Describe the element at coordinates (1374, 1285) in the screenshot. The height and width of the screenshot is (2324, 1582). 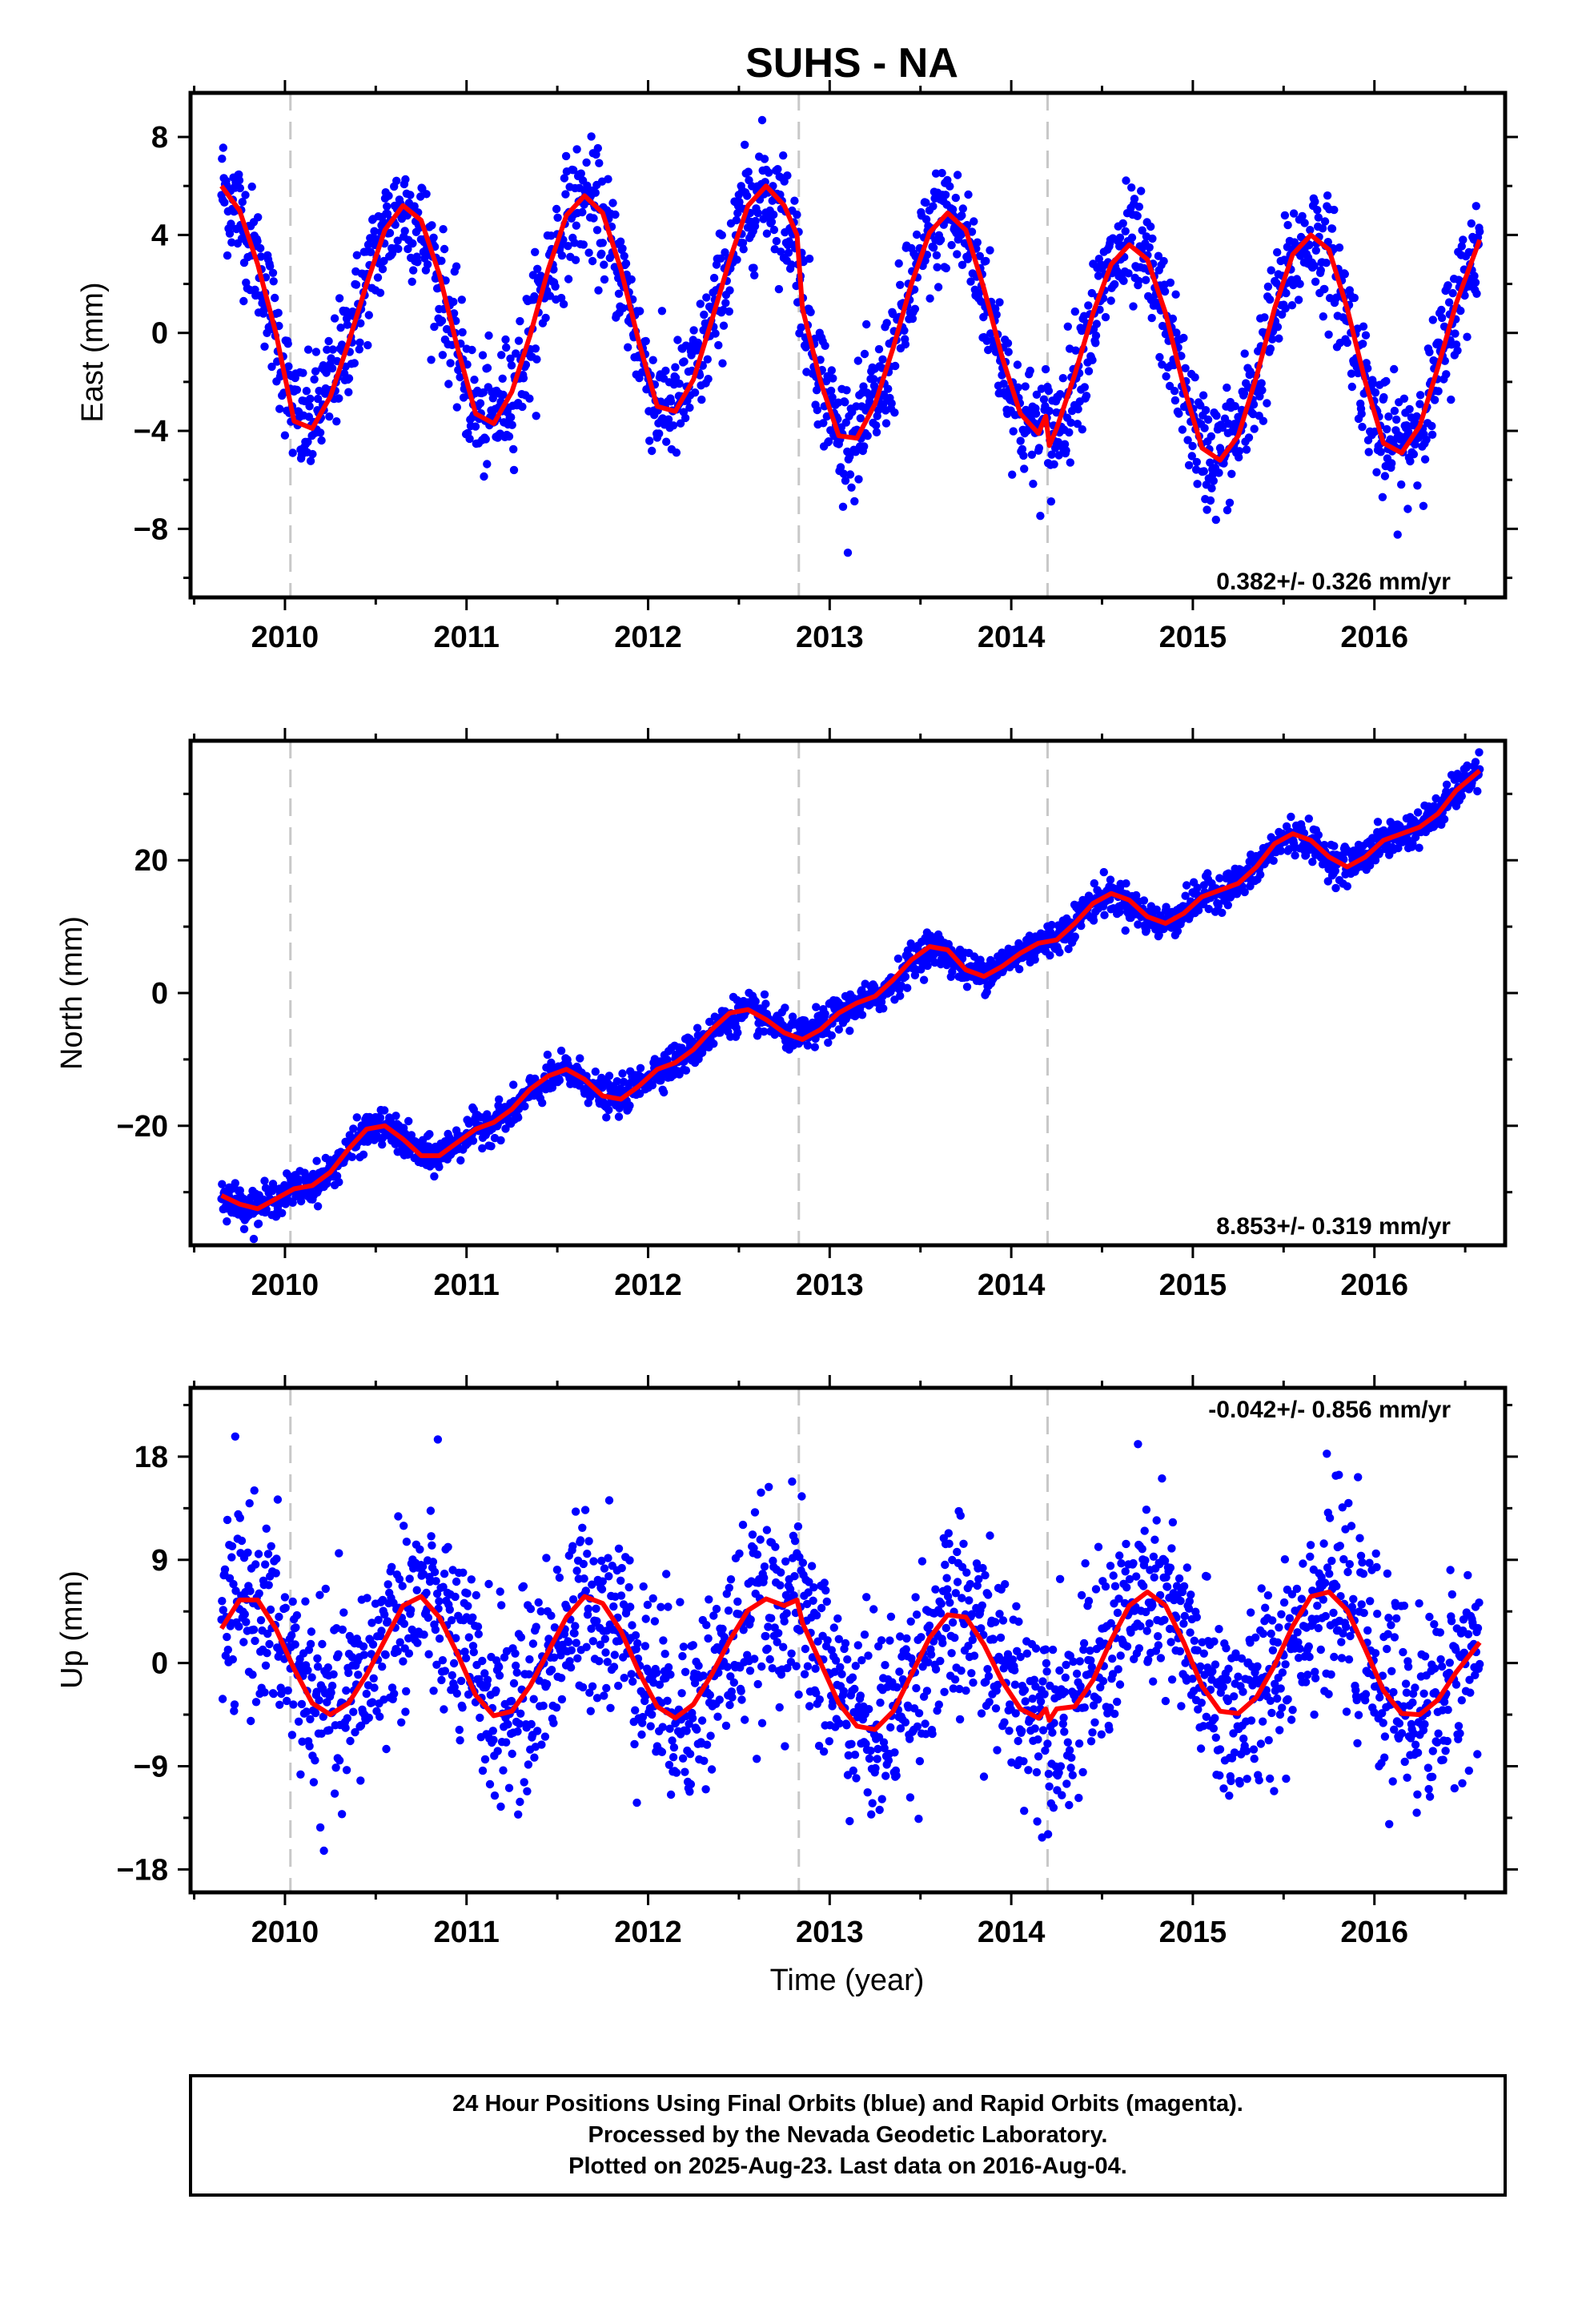
I see `x-tick-label: 2016` at that location.